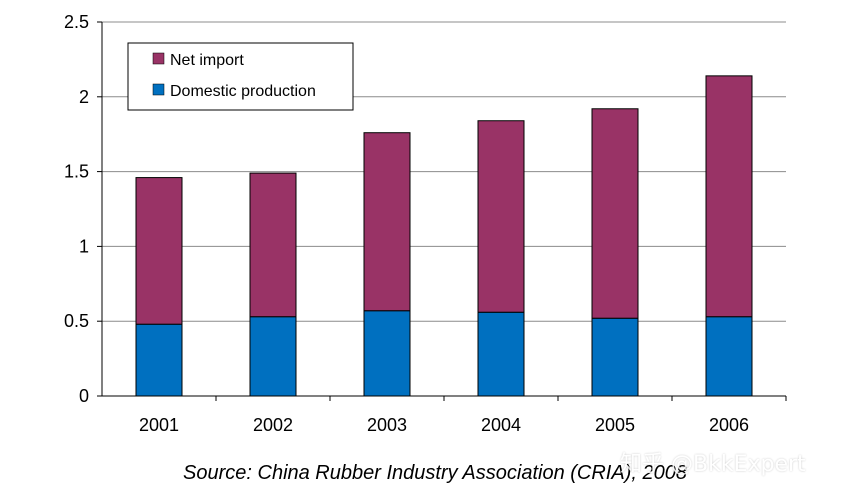 The height and width of the screenshot is (498, 850). I want to click on legend: Net import Domestic production, so click(240, 76).